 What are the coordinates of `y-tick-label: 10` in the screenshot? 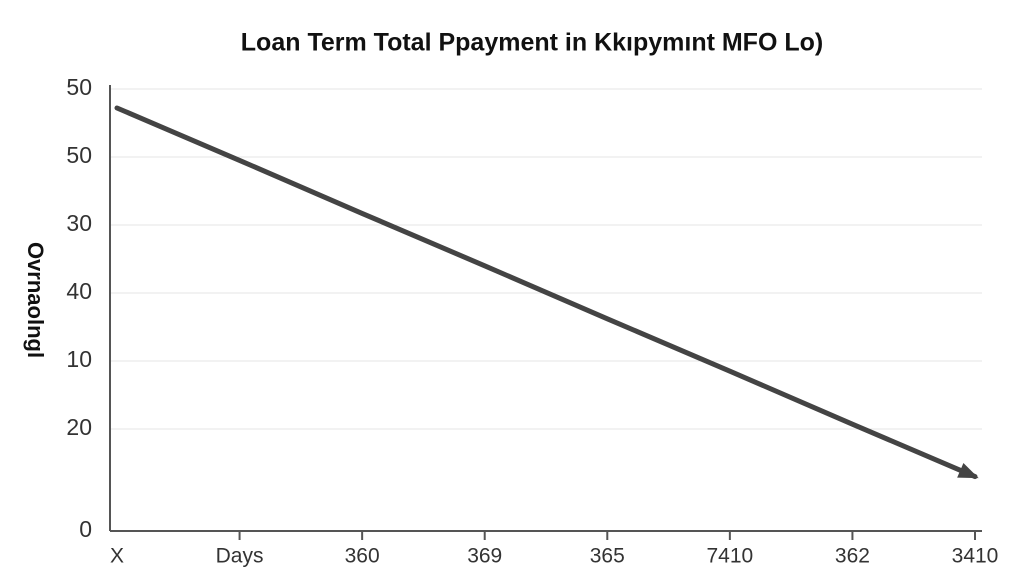 It's located at (79, 359).